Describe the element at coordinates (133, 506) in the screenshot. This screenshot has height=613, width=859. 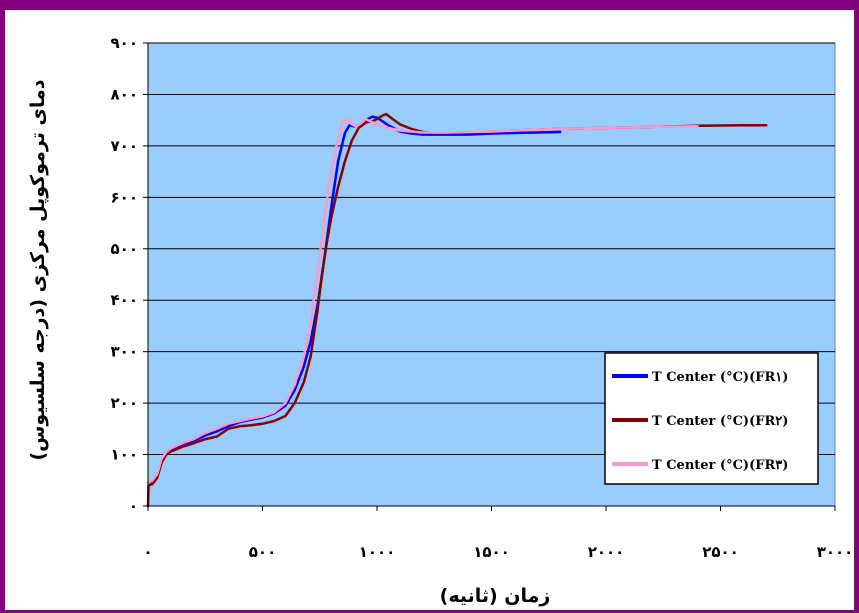
I see `y-tick-label: ۰` at that location.